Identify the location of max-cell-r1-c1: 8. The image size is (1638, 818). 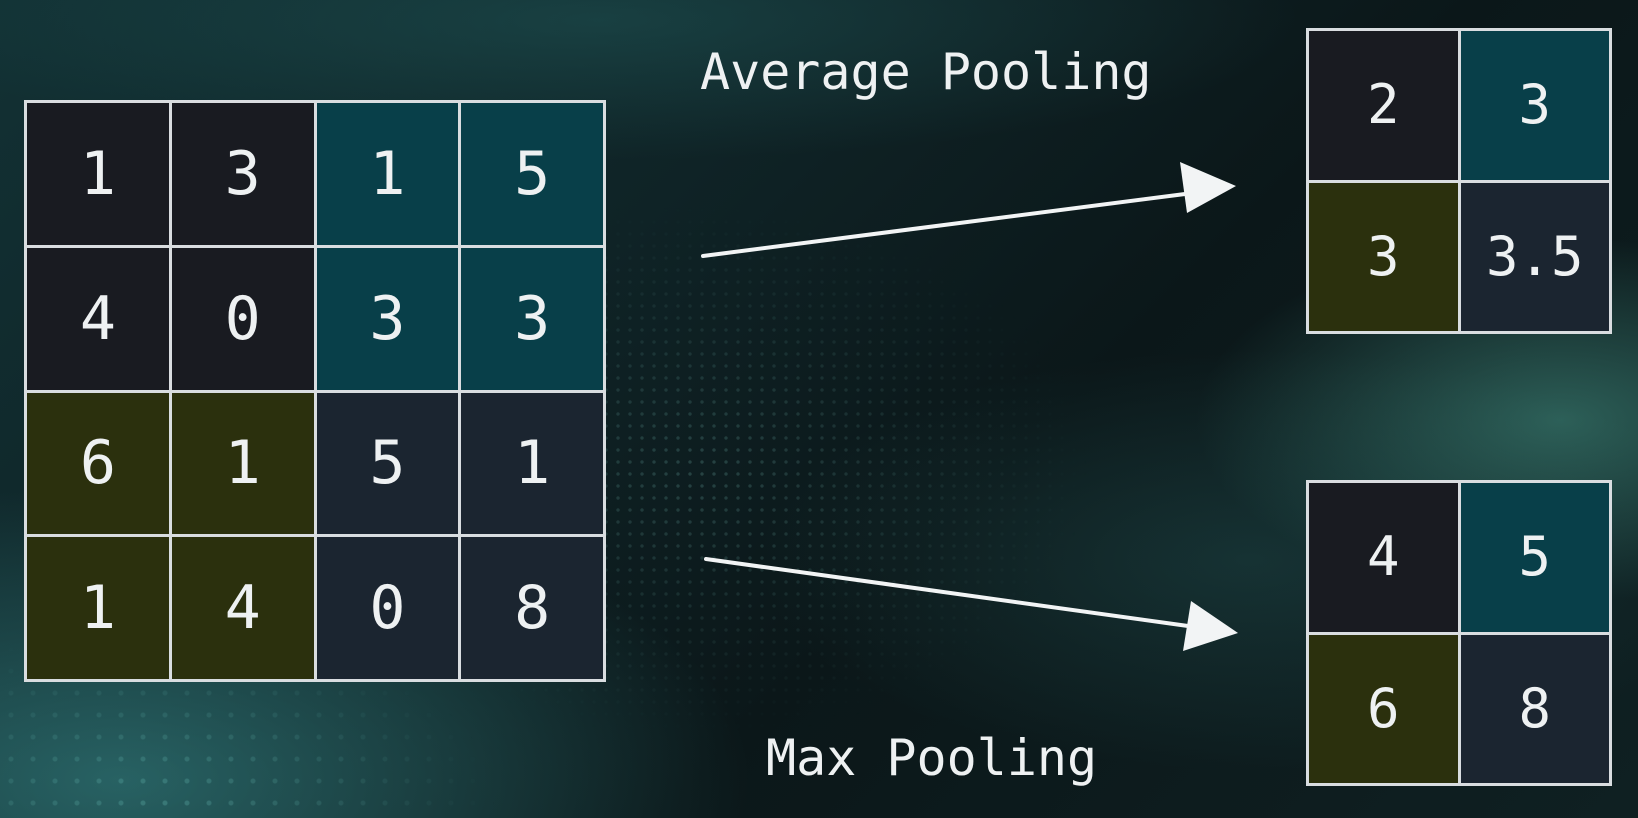
(1534, 708).